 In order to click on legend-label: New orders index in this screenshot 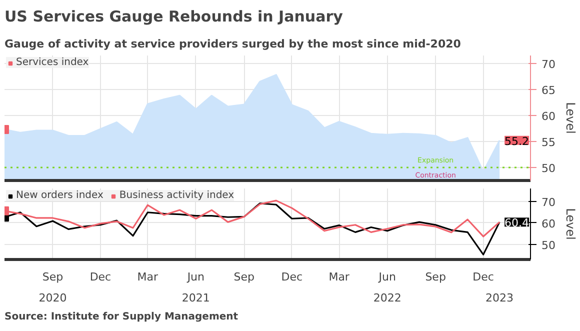, I will do `click(60, 195)`.